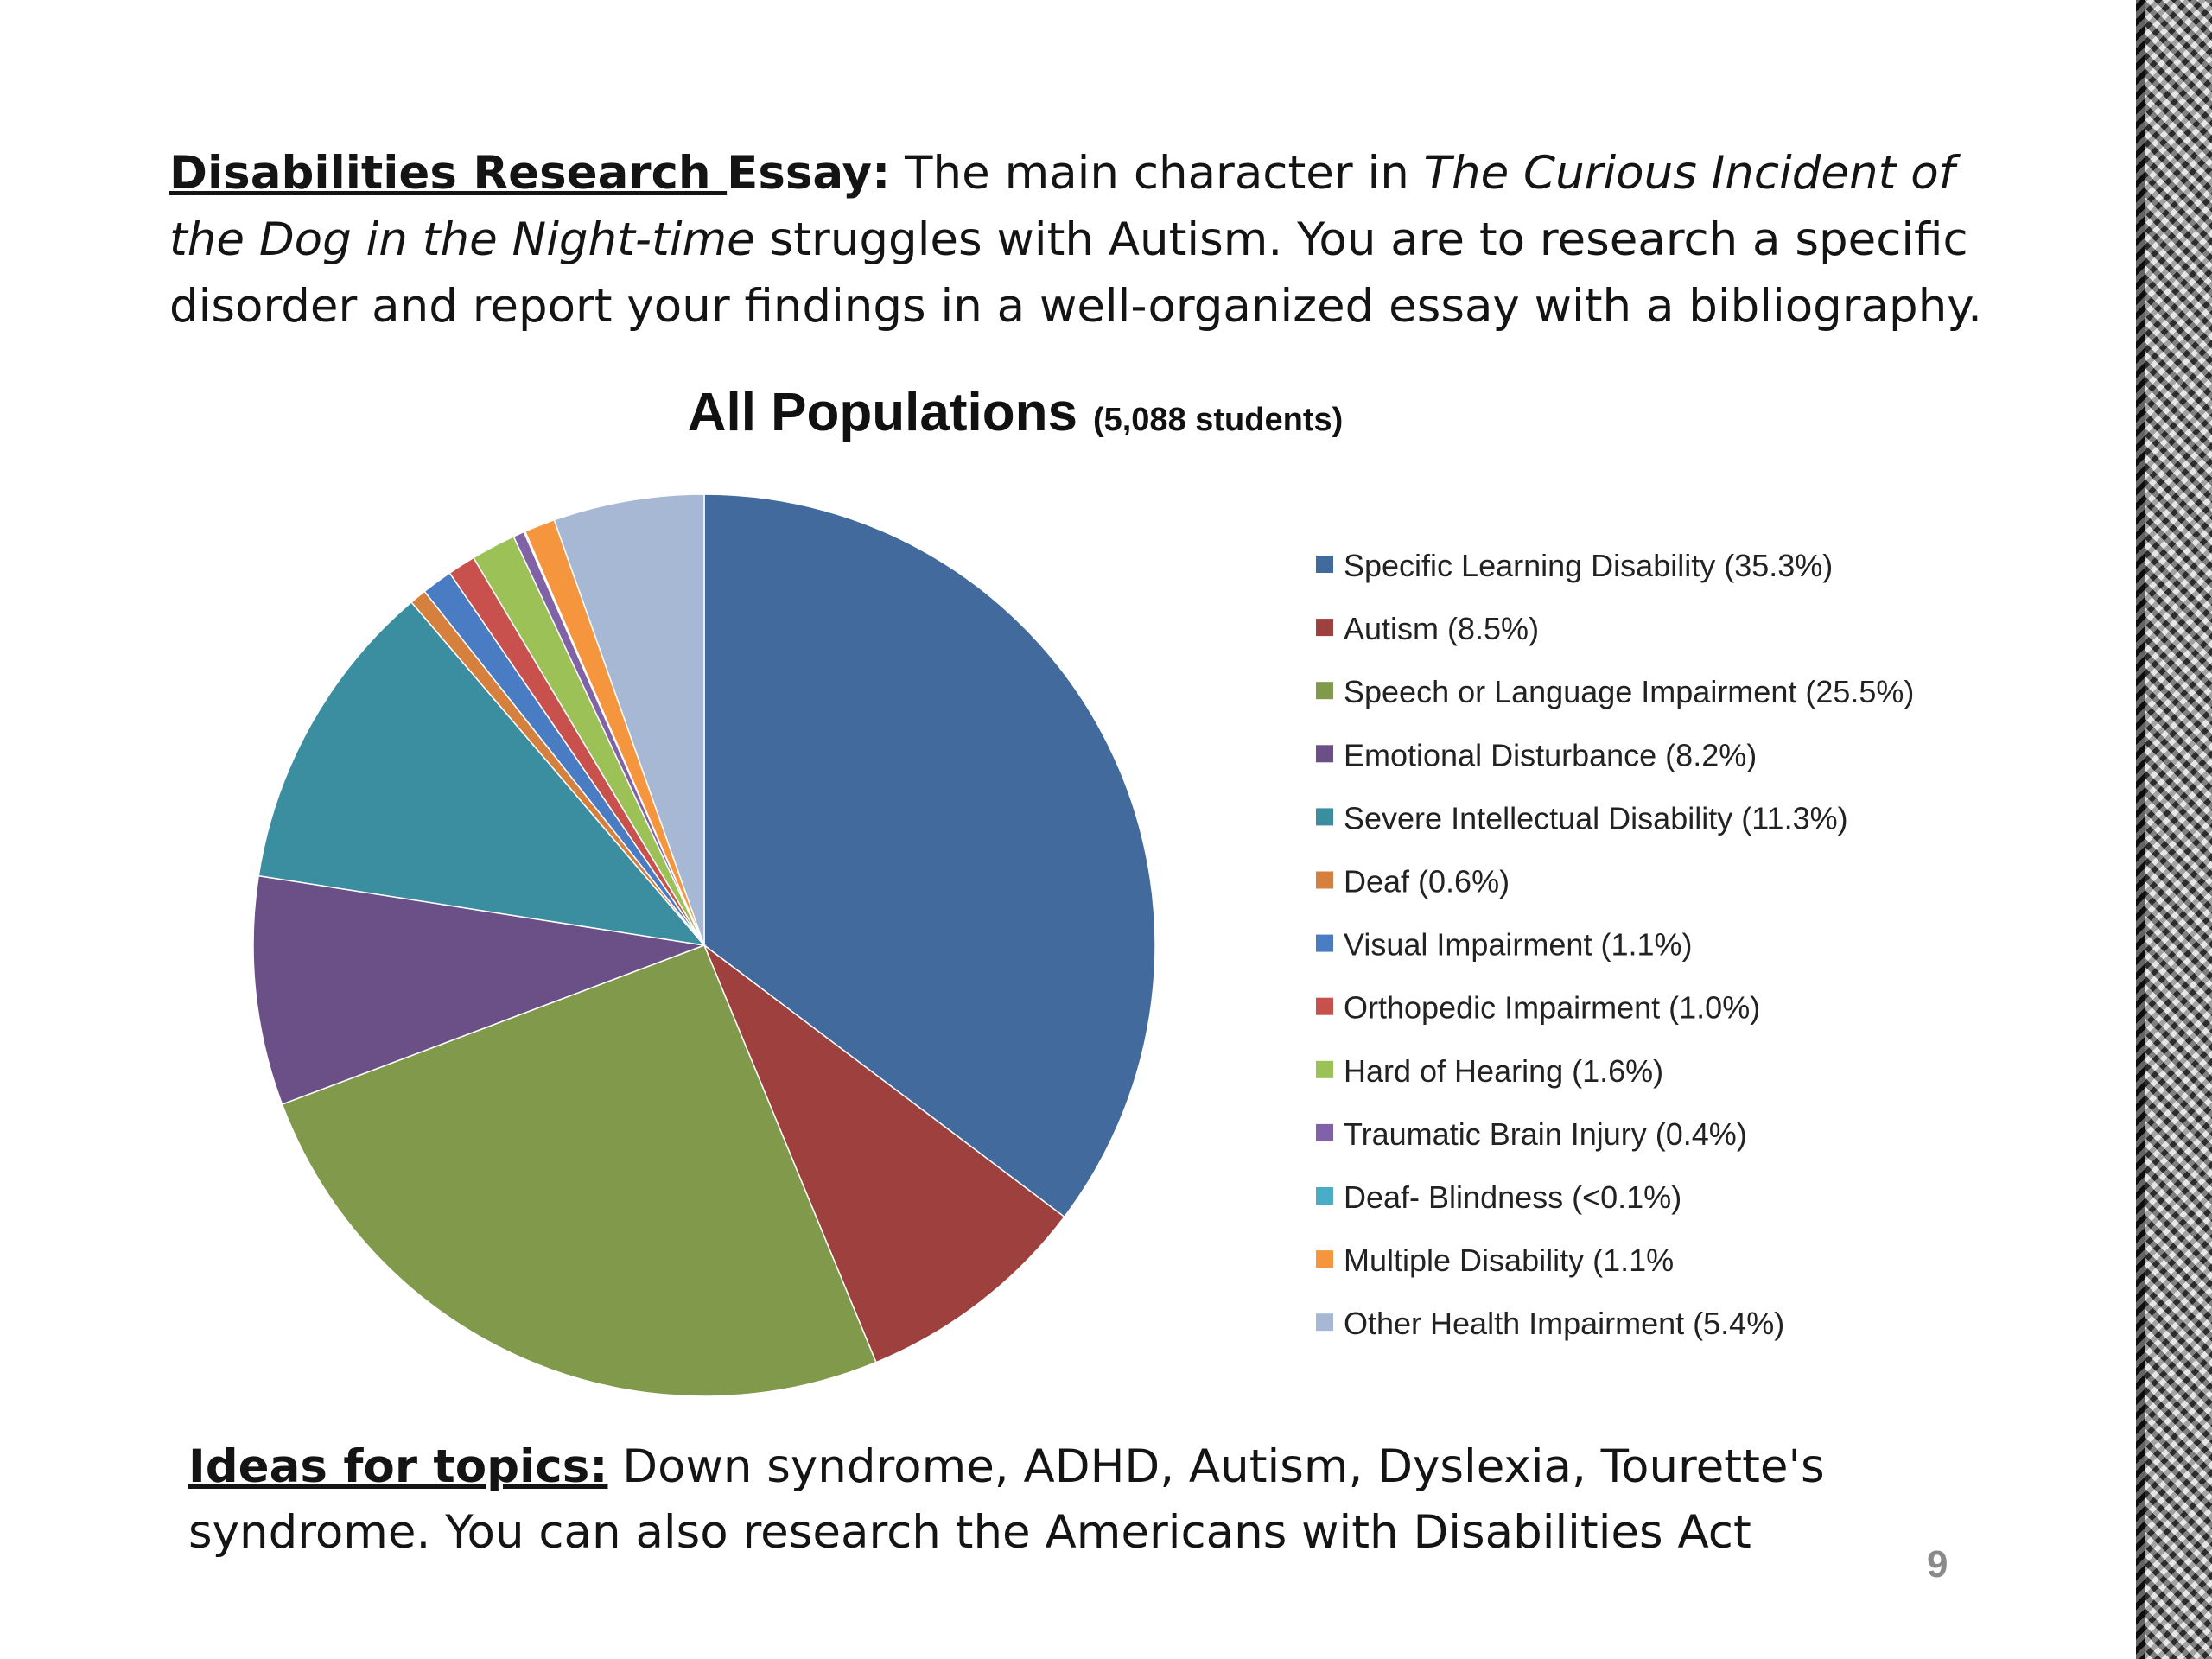 The width and height of the screenshot is (2212, 1659). What do you see at coordinates (1218, 420) in the screenshot?
I see `chart-subtitle: (5,088 students)` at bounding box center [1218, 420].